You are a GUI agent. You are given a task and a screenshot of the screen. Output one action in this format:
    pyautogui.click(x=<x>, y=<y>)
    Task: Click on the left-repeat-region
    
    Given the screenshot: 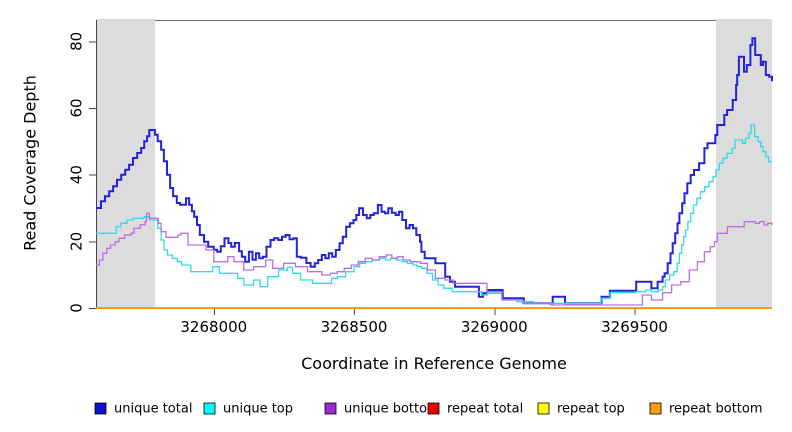 What is the action you would take?
    pyautogui.click(x=125, y=163)
    